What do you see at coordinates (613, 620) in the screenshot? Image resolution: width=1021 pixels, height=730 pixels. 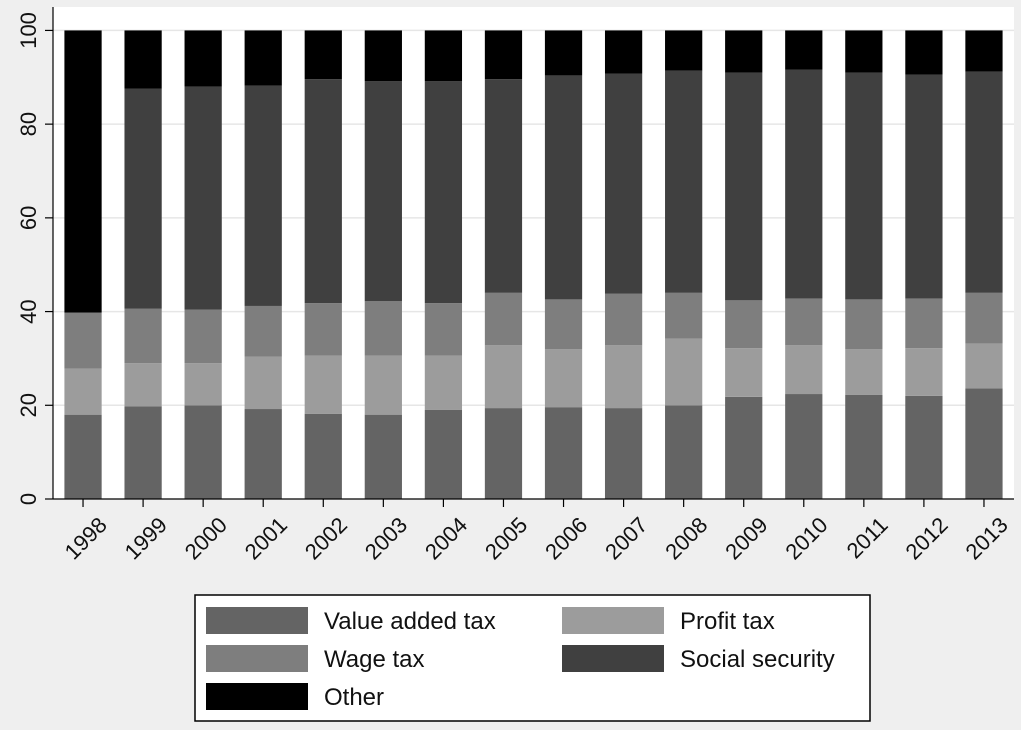 I see `legend-swatch-profit-tax` at bounding box center [613, 620].